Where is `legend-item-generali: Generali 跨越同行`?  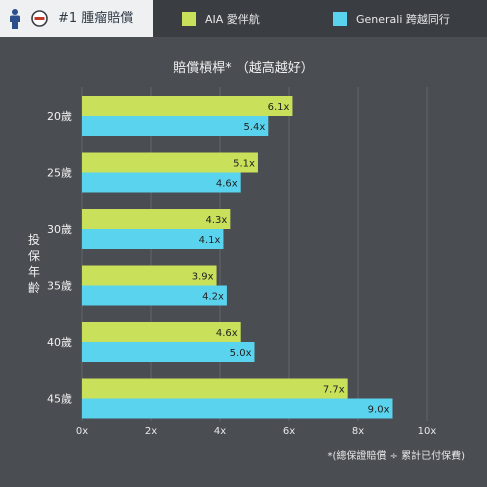
legend-item-generali: Generali 跨越同行 is located at coordinates (391, 19).